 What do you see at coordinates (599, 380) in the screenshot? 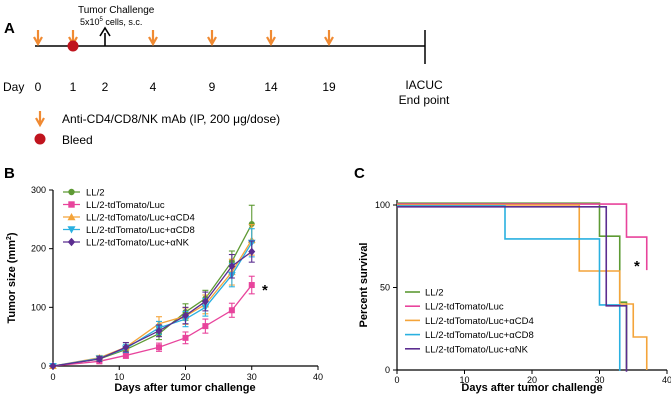
I see `panel-c-xtick-label-30: 30` at bounding box center [599, 380].